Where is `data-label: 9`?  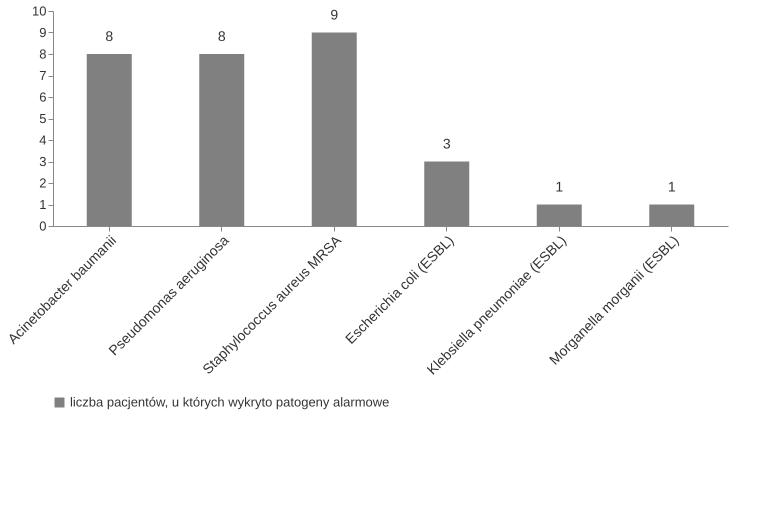
data-label: 9 is located at coordinates (334, 14).